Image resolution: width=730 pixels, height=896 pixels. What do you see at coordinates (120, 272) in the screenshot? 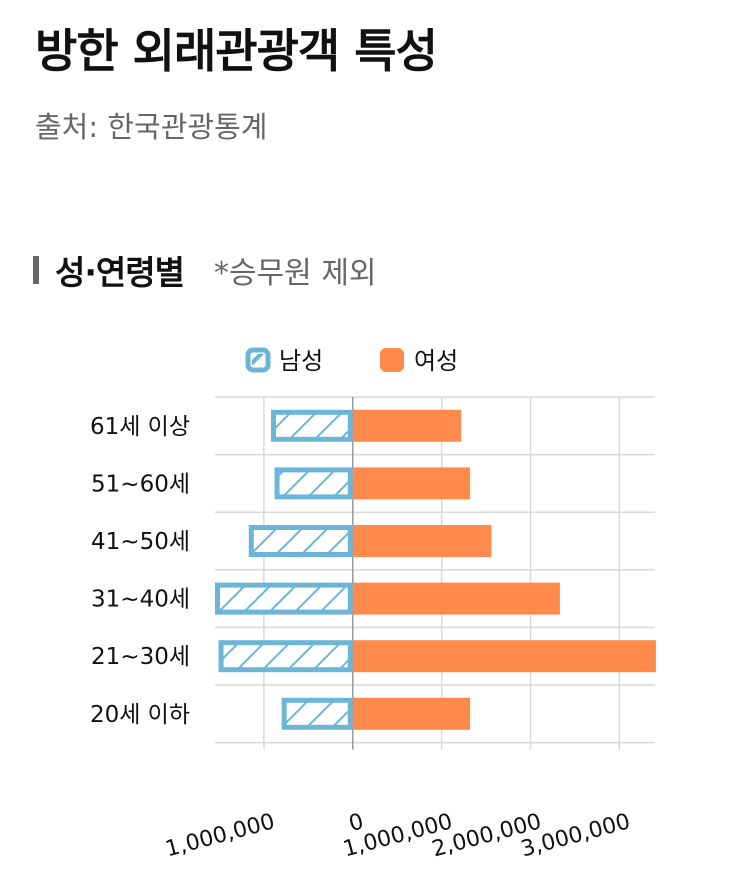
I see `section-title: 성·연령별` at bounding box center [120, 272].